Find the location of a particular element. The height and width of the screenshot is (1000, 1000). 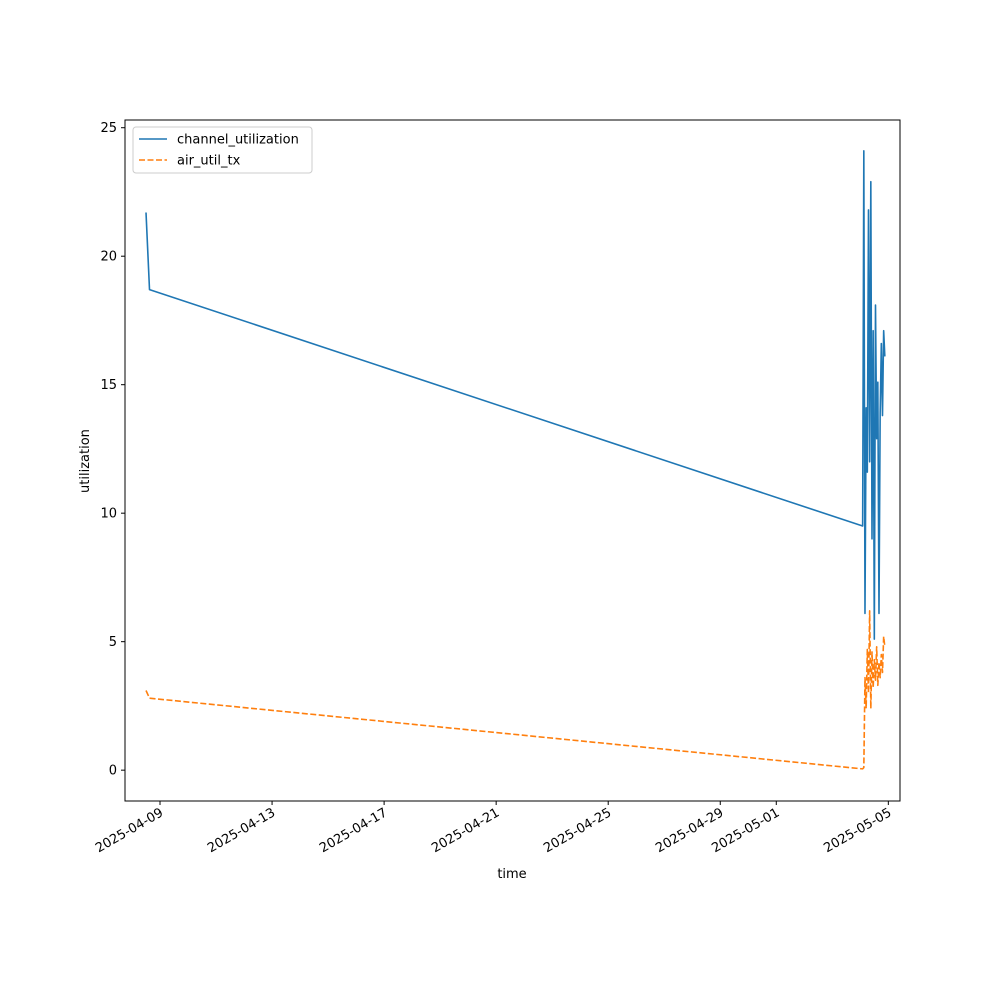

legend-box is located at coordinates (222, 150).